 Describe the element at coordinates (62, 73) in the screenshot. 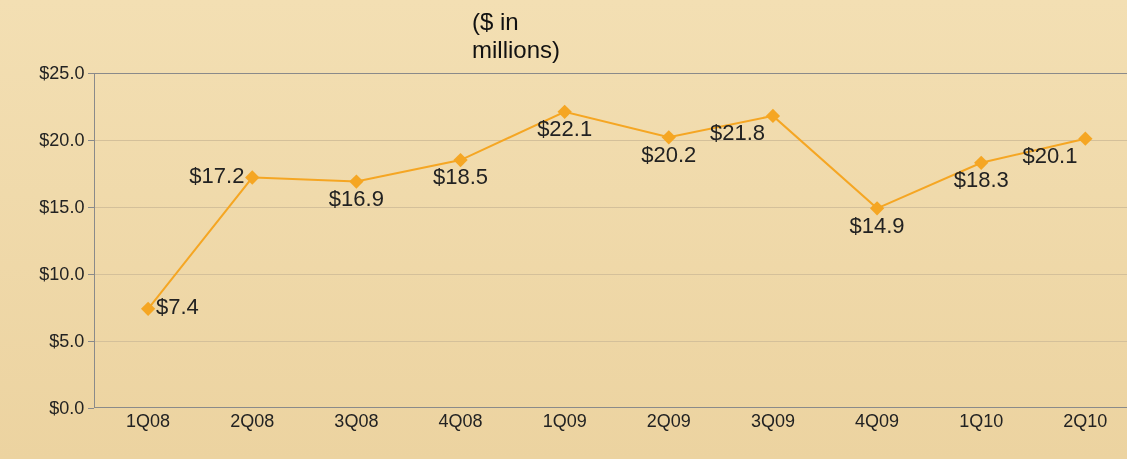

I see `y-tick-label: $25.0` at that location.